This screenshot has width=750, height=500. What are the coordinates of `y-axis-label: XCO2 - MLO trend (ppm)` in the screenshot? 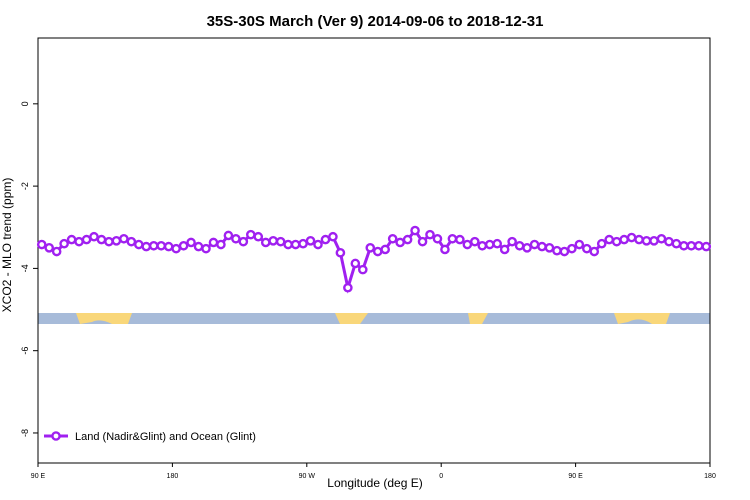 It's located at (7, 245).